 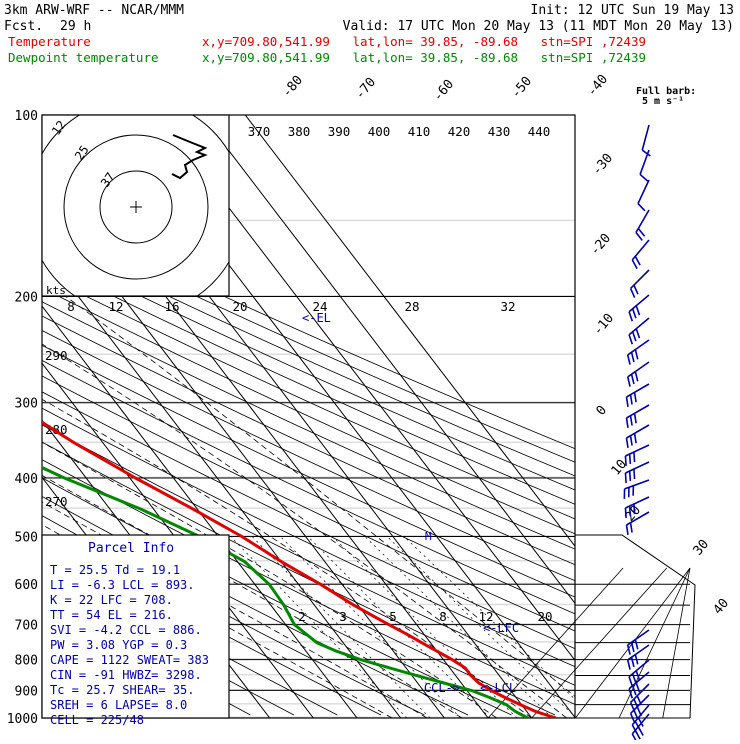 What do you see at coordinates (604, 325) in the screenshot?
I see `isotherm-label: -10` at bounding box center [604, 325].